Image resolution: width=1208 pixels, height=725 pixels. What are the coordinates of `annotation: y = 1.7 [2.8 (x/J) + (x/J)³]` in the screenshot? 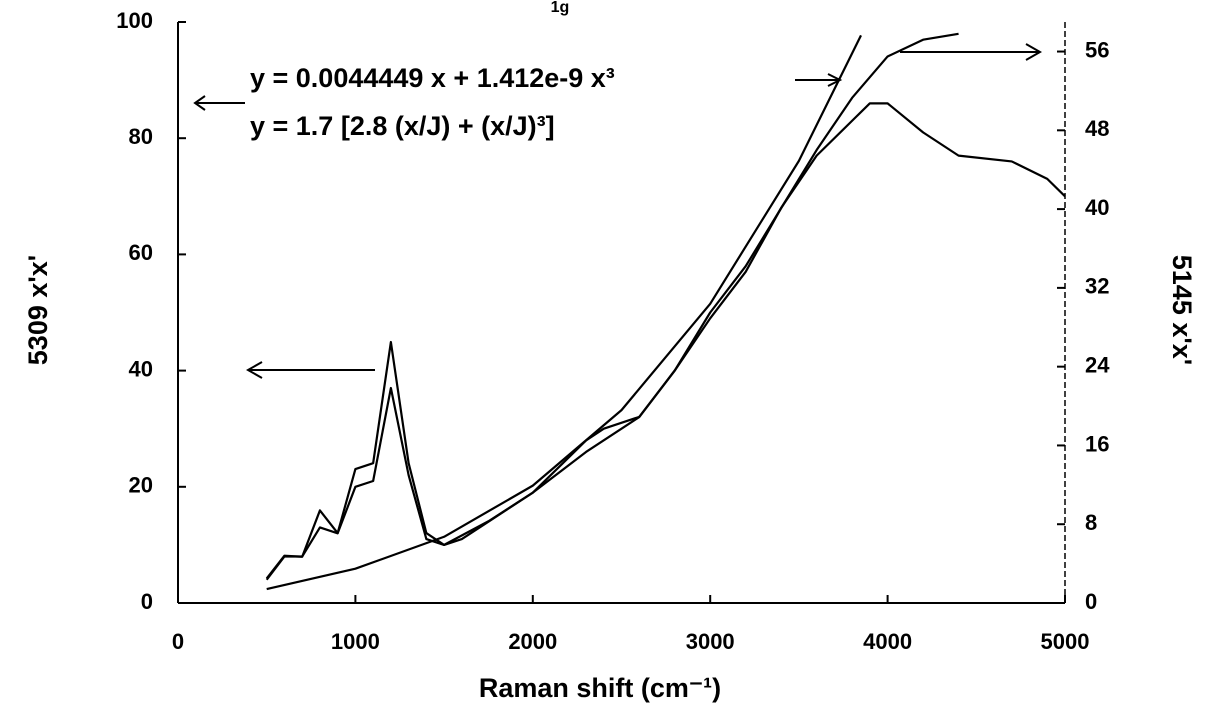 It's located at (402, 126).